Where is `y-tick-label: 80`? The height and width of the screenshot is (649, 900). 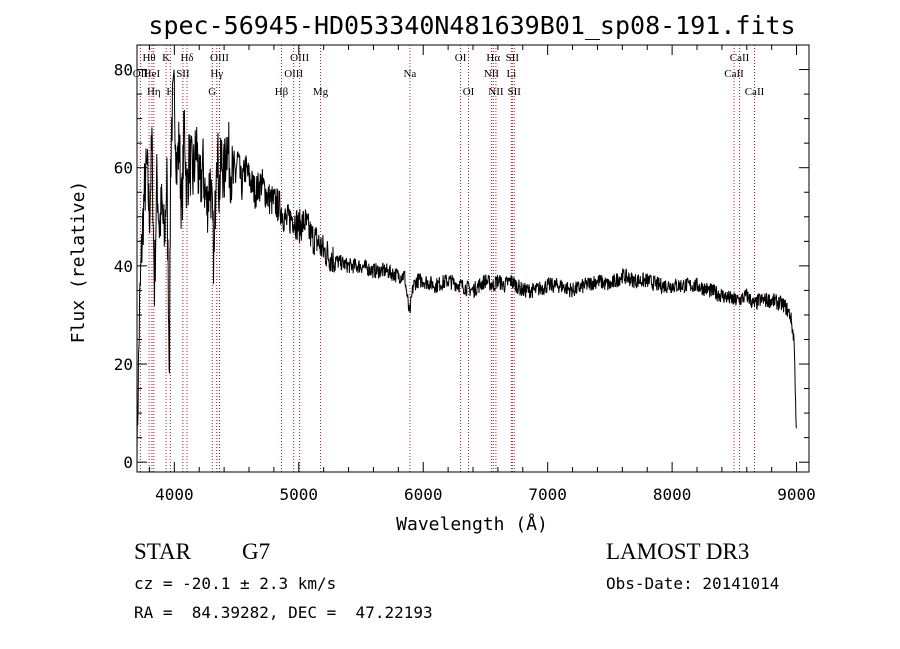
y-tick-label: 80 is located at coordinates (123, 70).